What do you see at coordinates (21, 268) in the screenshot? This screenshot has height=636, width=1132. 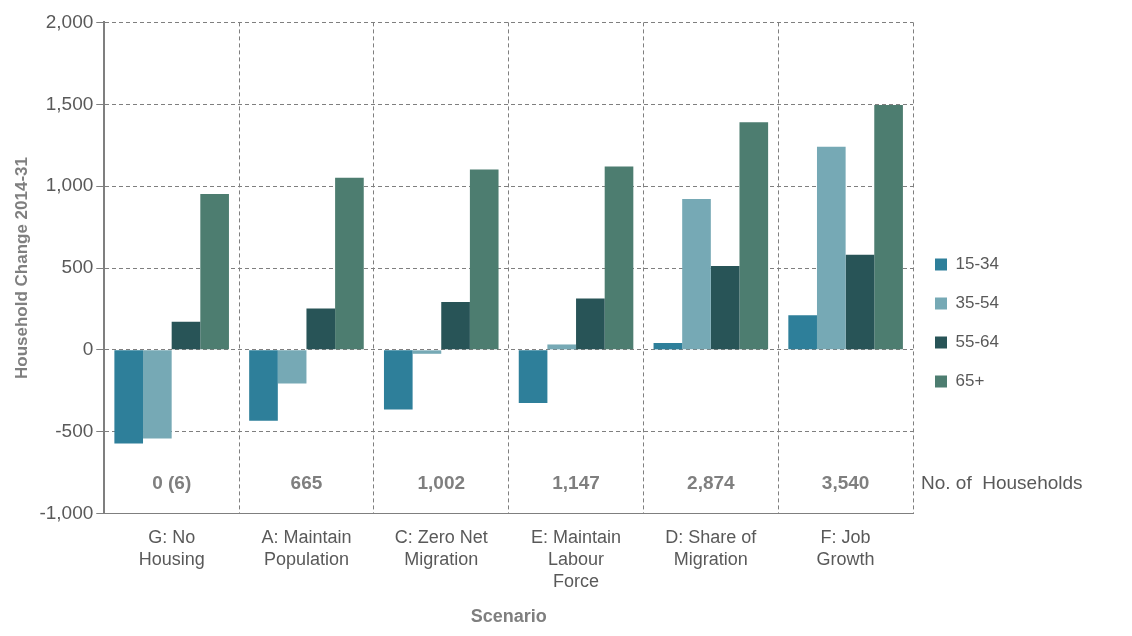 I see `y-axis-title: Household Change 2014-31` at bounding box center [21, 268].